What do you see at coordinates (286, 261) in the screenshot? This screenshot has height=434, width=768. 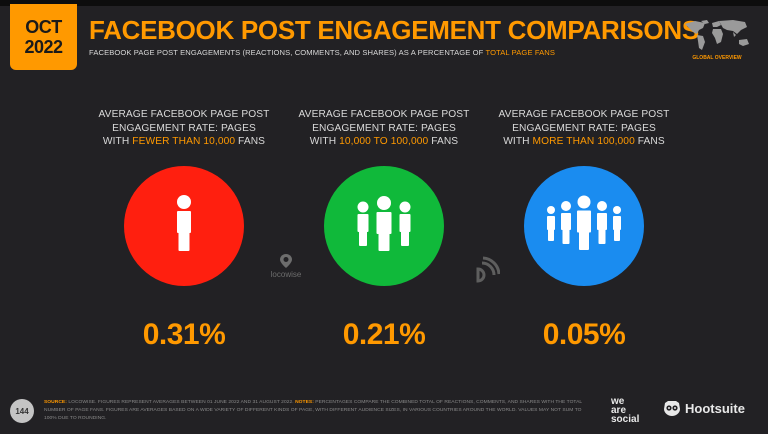 I see `location-pin-icon` at bounding box center [286, 261].